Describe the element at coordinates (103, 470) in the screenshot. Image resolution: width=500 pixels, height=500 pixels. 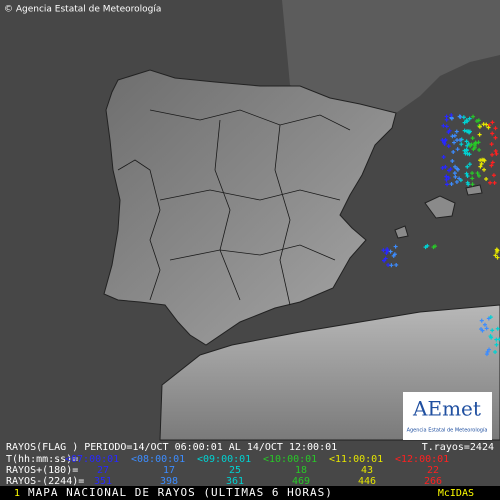
I see `positive-count: 27` at that location.